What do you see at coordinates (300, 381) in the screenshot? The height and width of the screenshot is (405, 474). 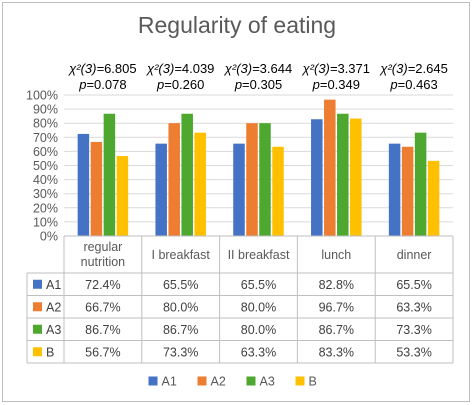 I see `legend-key-b` at bounding box center [300, 381].